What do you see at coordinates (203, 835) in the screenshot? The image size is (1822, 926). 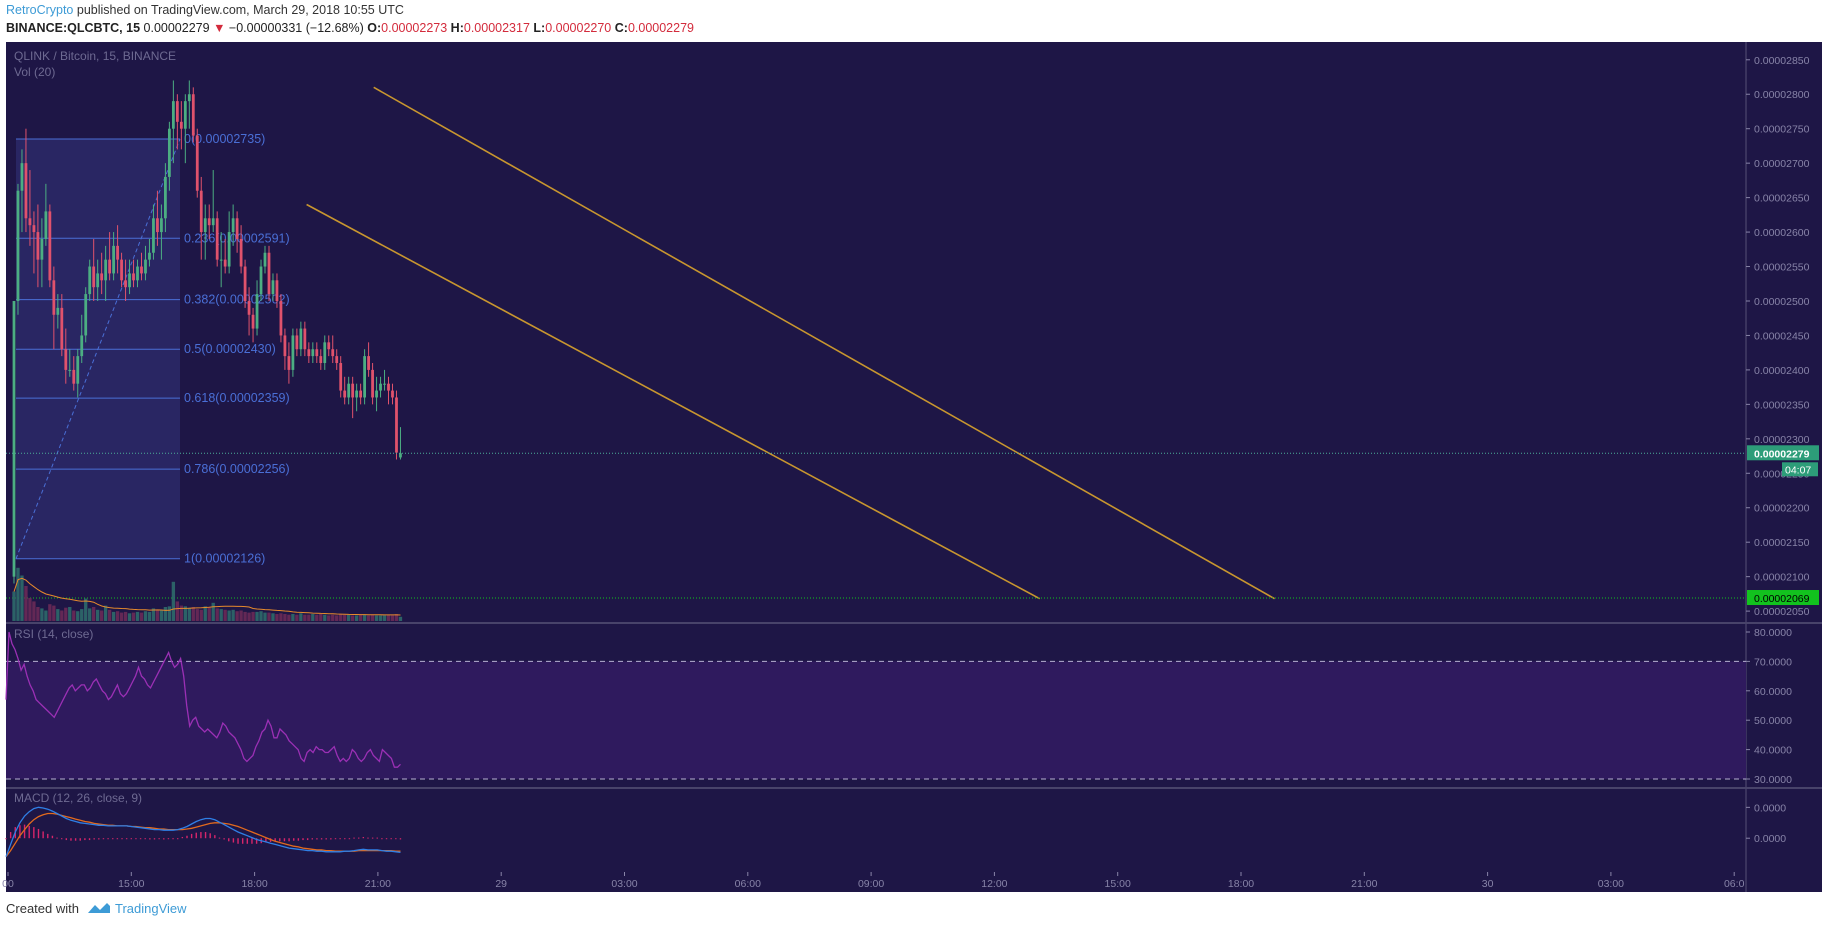 I see `macd-signal-line` at bounding box center [203, 835].